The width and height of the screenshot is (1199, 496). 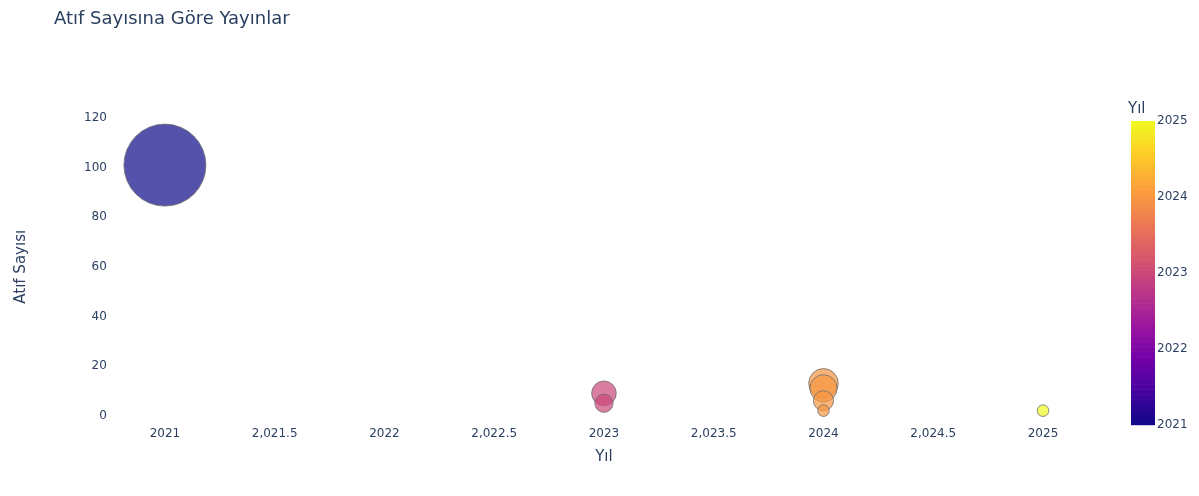 What do you see at coordinates (172, 17) in the screenshot?
I see `chart-title: Atıf Sayısına Göre Yayınlar` at bounding box center [172, 17].